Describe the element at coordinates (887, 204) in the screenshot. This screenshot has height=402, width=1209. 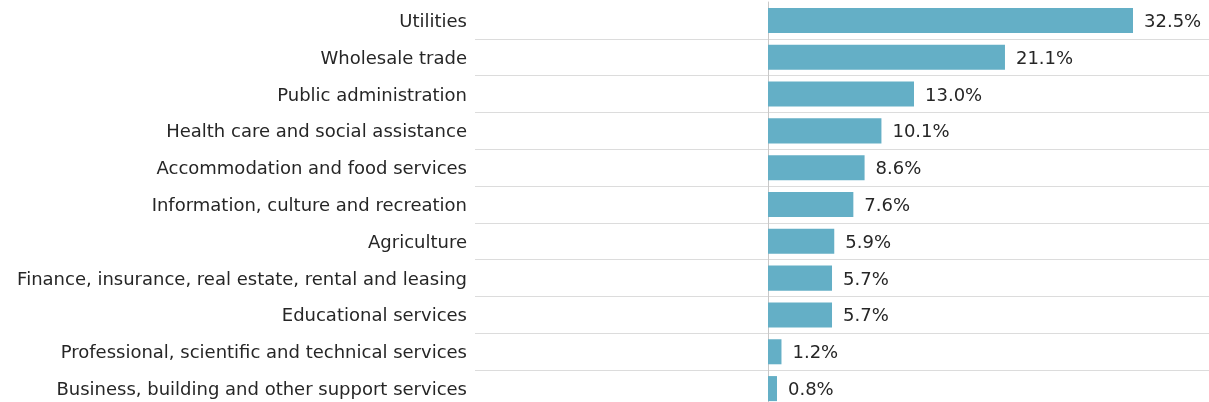
I see `data-label: 7.6%` at that location.